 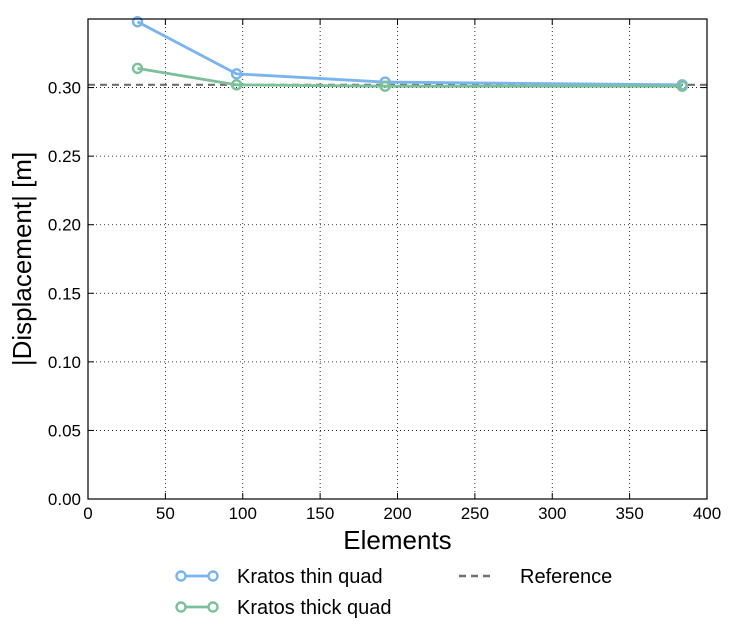 What do you see at coordinates (243, 513) in the screenshot?
I see `x-tick-label: 100` at bounding box center [243, 513].